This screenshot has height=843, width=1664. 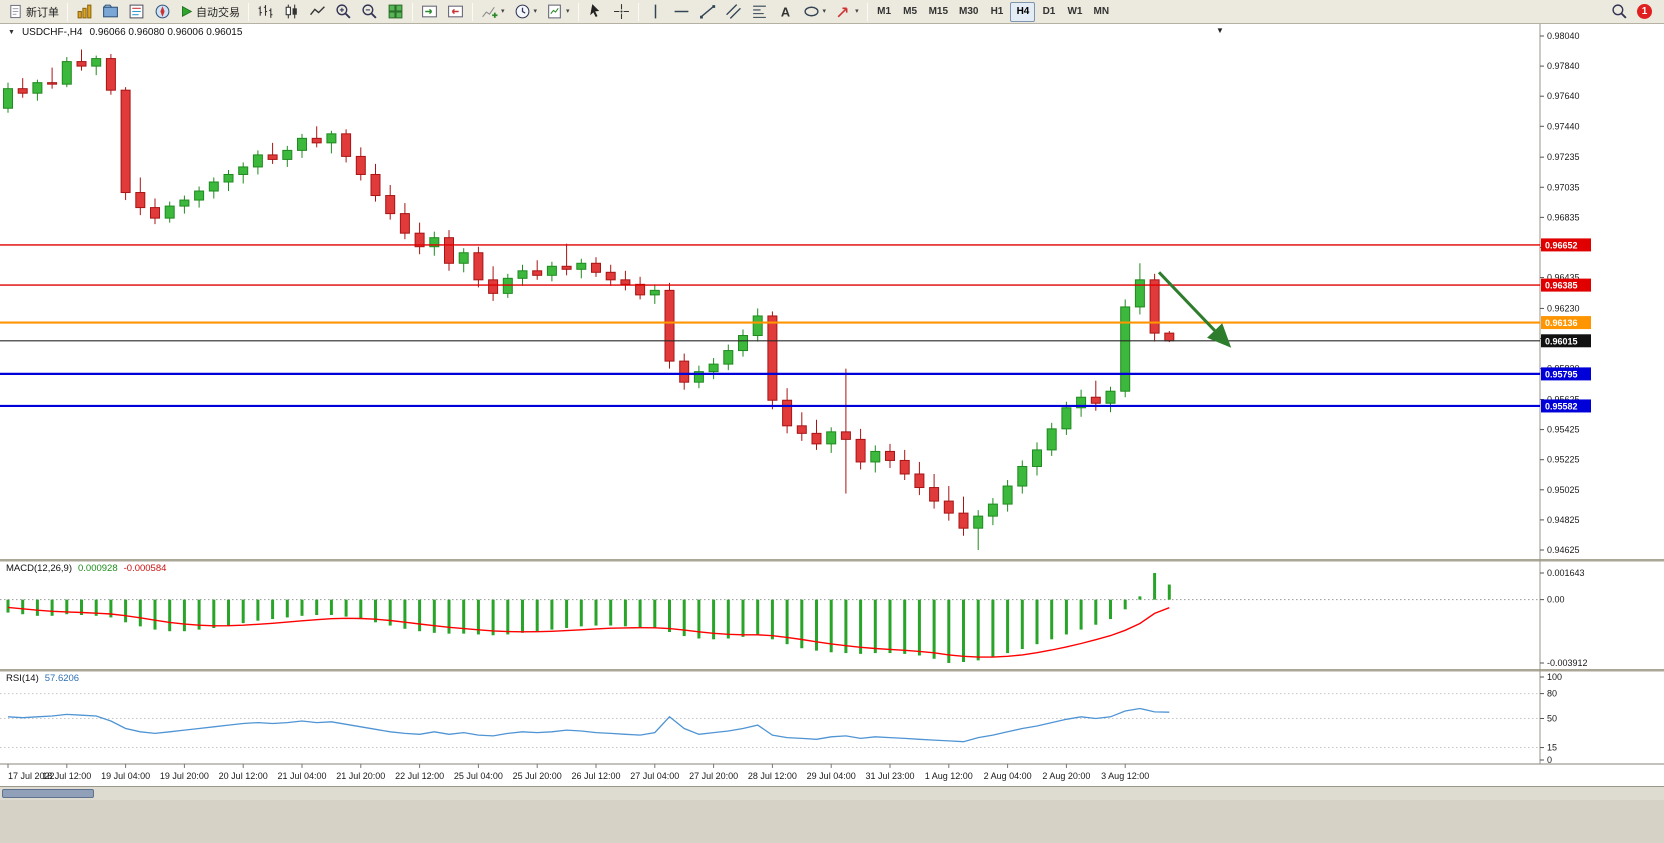 I want to click on crosshair-button, so click(x=621, y=12).